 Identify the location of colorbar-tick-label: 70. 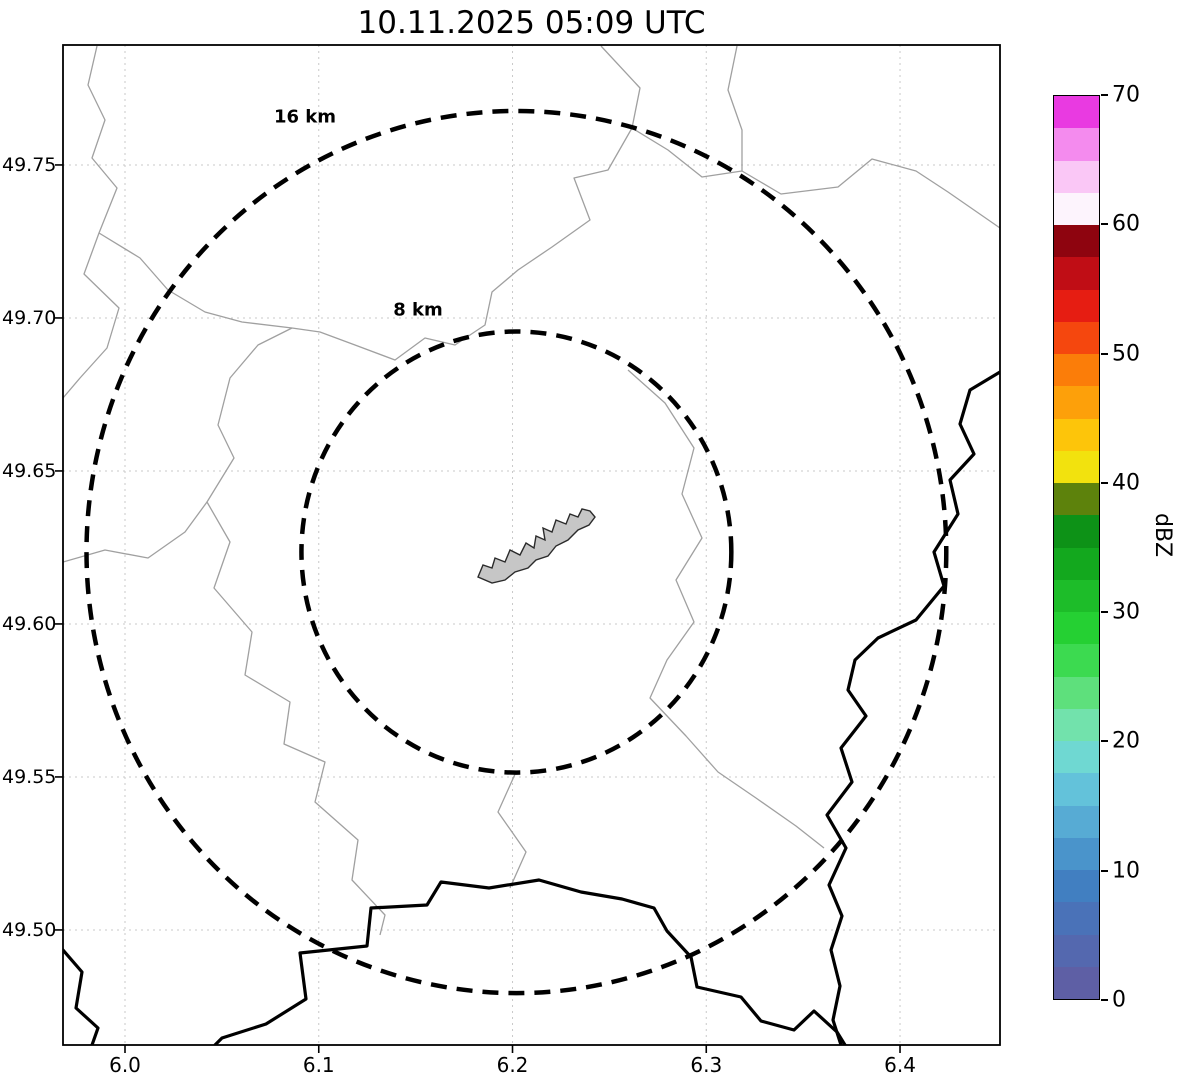
(1126, 95).